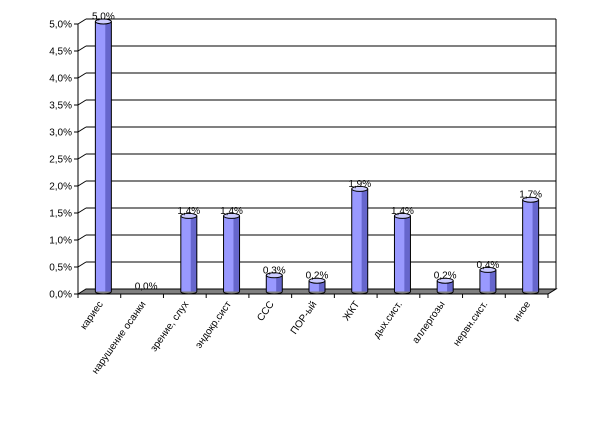 This screenshot has height=422, width=594. What do you see at coordinates (146, 287) in the screenshot?
I see `data-label: 0,0%` at bounding box center [146, 287].